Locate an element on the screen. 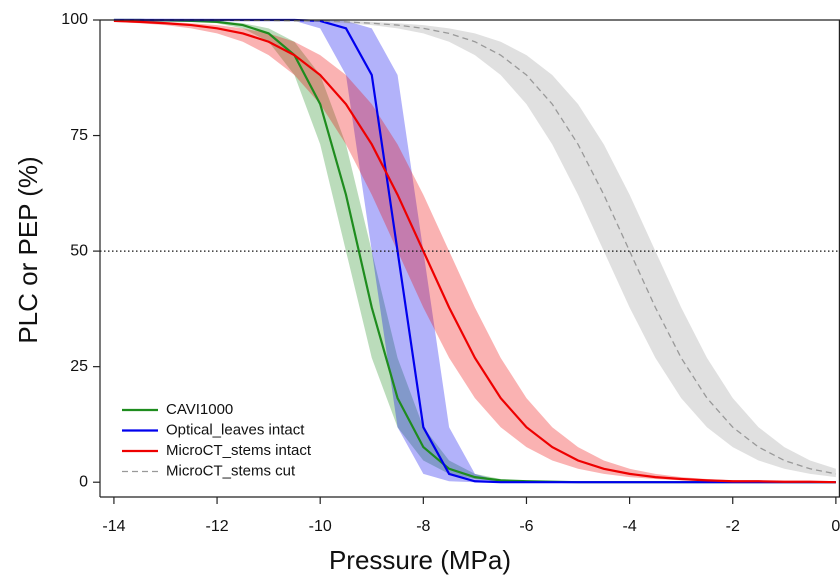 This screenshot has height=577, width=840. y-tick-label: 50 is located at coordinates (79, 250).